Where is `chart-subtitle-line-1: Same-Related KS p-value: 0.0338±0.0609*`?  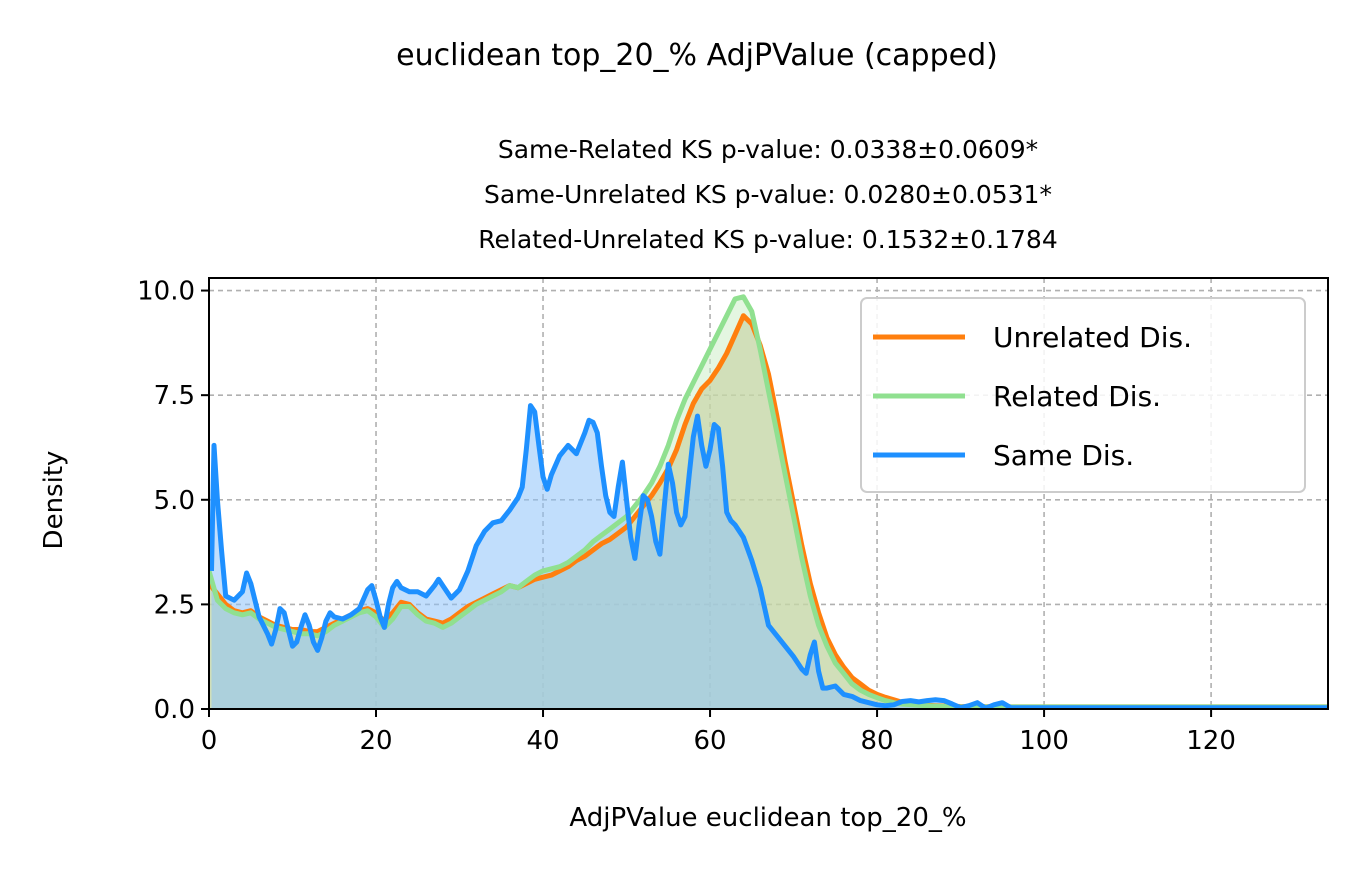
chart-subtitle-line-1: Same-Related KS p-value: 0.0338±0.0609* is located at coordinates (768, 149).